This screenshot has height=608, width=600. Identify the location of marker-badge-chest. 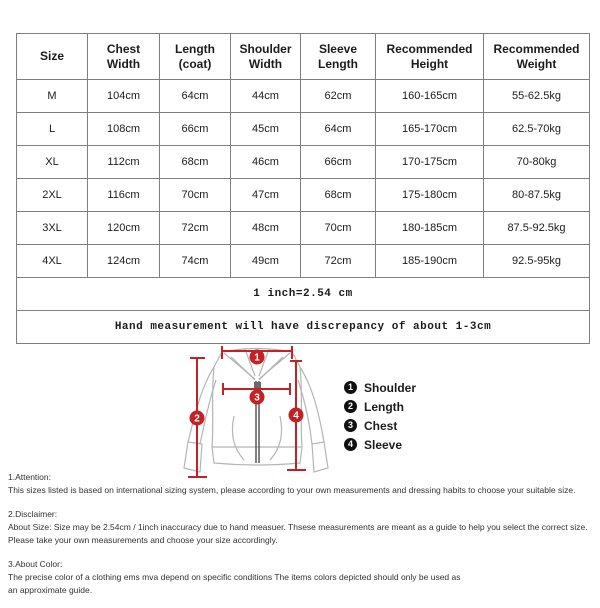
(257, 397).